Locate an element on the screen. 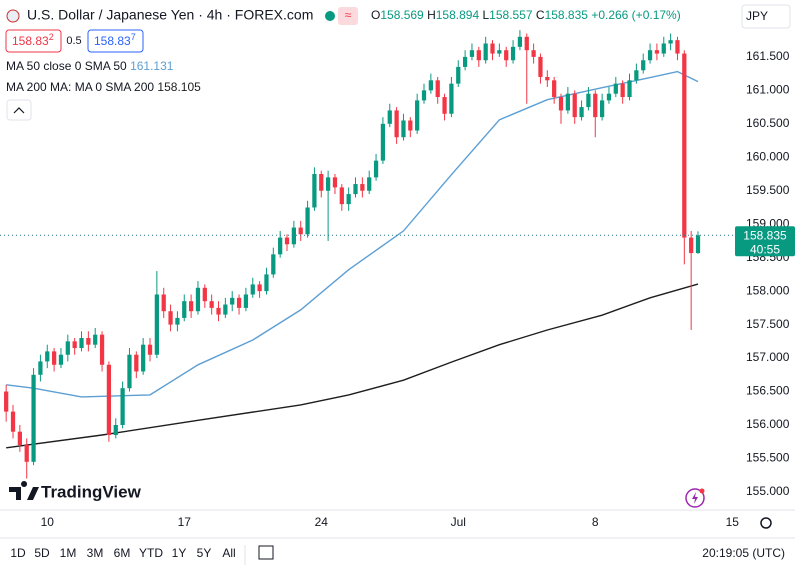 This screenshot has width=795, height=578. ohlc-key: O is located at coordinates (375, 15).